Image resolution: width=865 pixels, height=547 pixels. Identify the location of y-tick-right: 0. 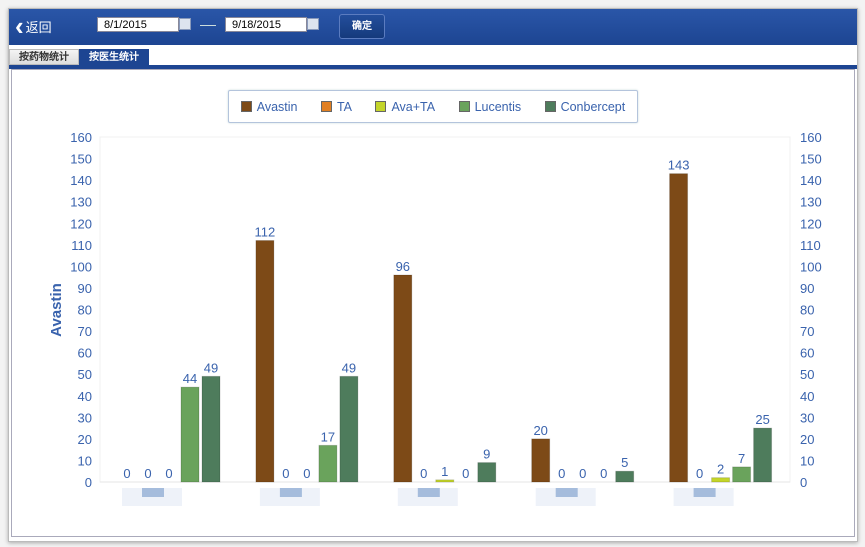
(803, 482).